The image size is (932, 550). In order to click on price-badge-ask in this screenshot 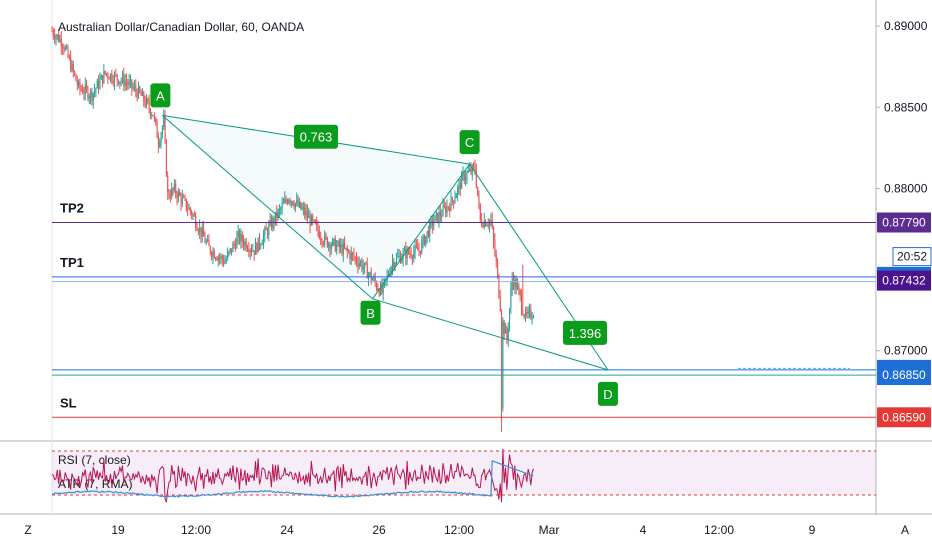, I will do `click(904, 375)`.